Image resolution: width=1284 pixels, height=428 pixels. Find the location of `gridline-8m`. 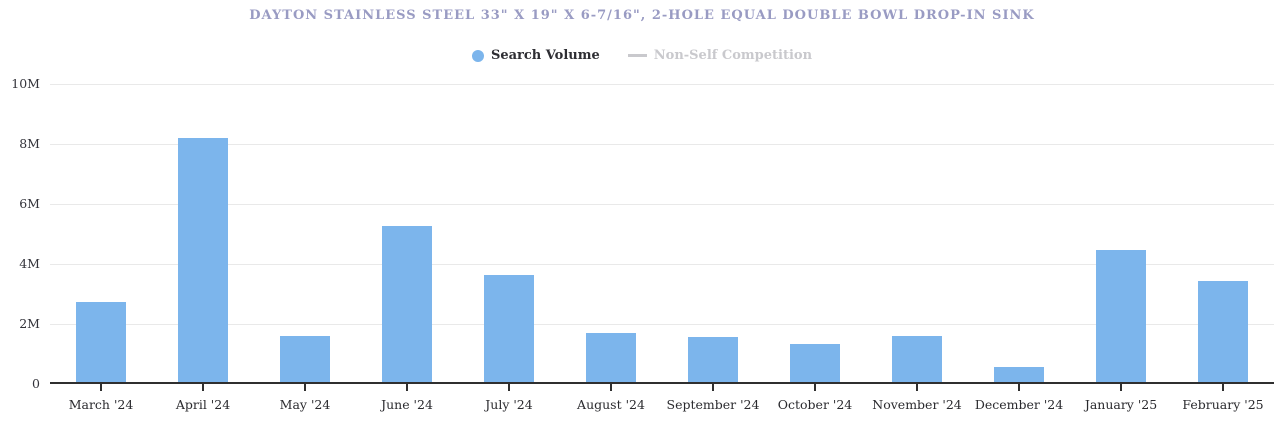

gridline-8m is located at coordinates (662, 144).